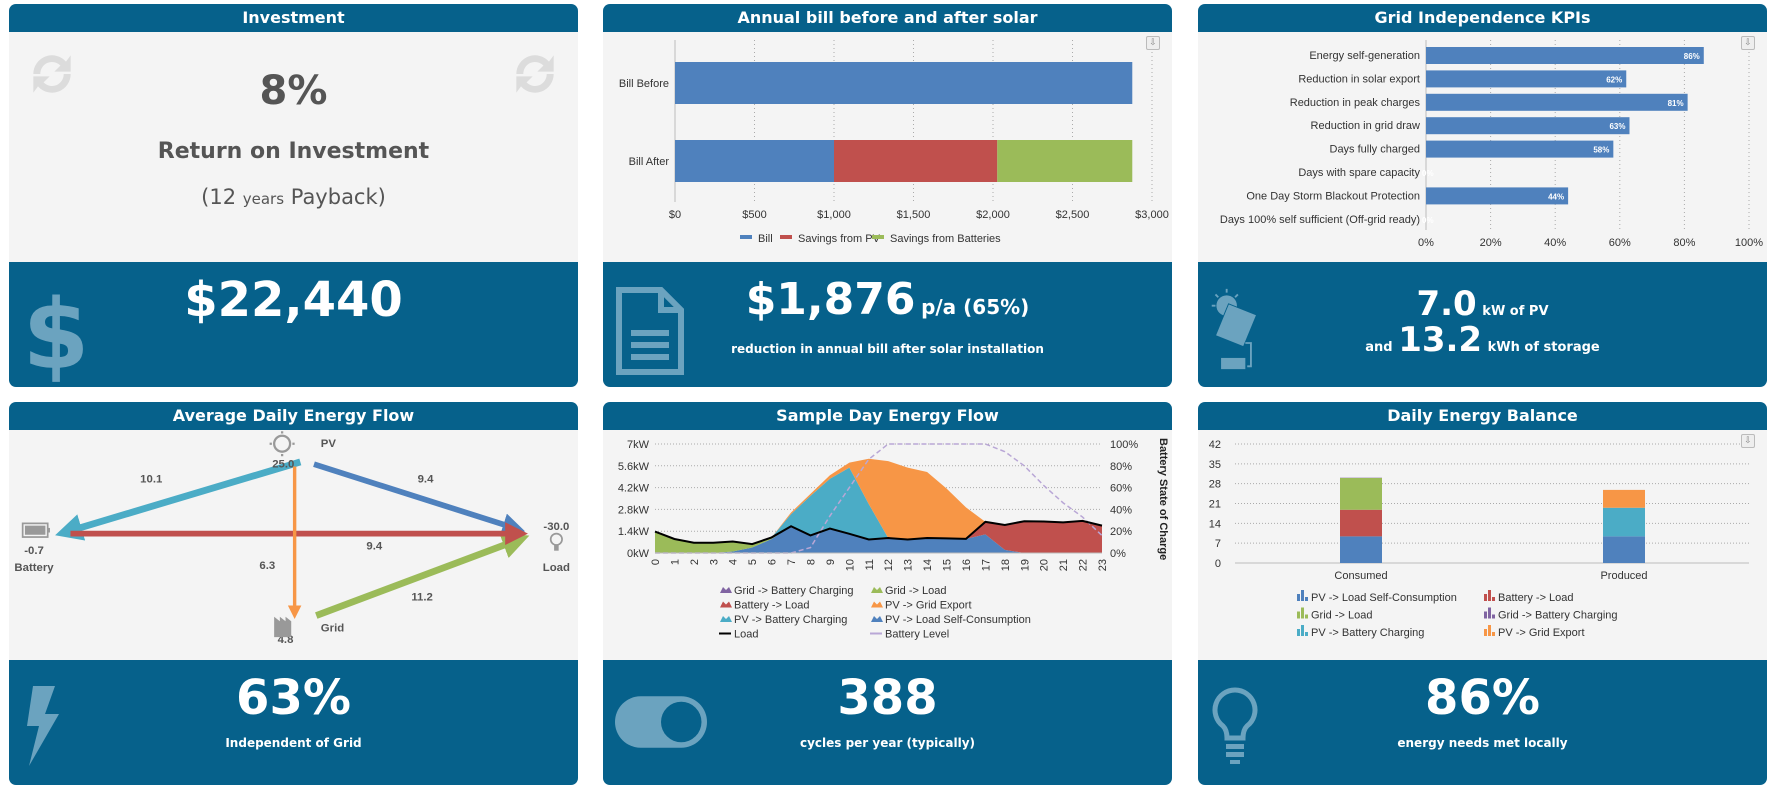 The width and height of the screenshot is (1785, 796). Describe the element at coordinates (1367, 633) in the screenshot. I see `legend-item: PV -> Battery Charging` at that location.